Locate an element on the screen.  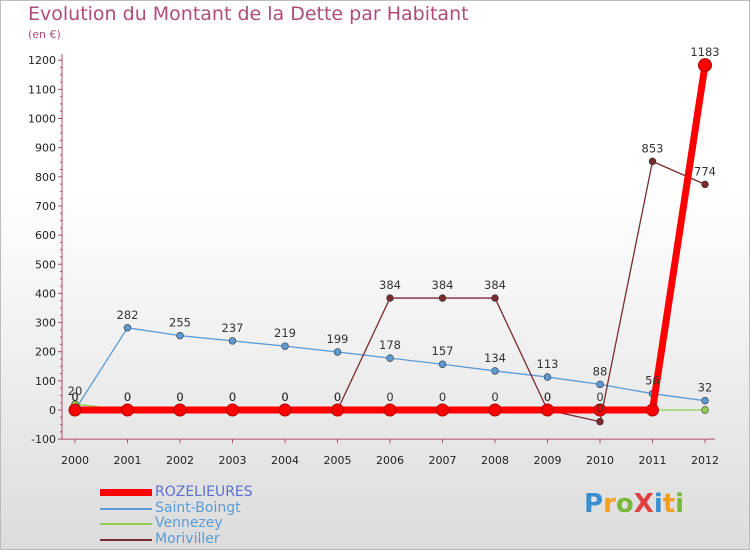
y-tick-label: 200 is located at coordinates (45, 352).